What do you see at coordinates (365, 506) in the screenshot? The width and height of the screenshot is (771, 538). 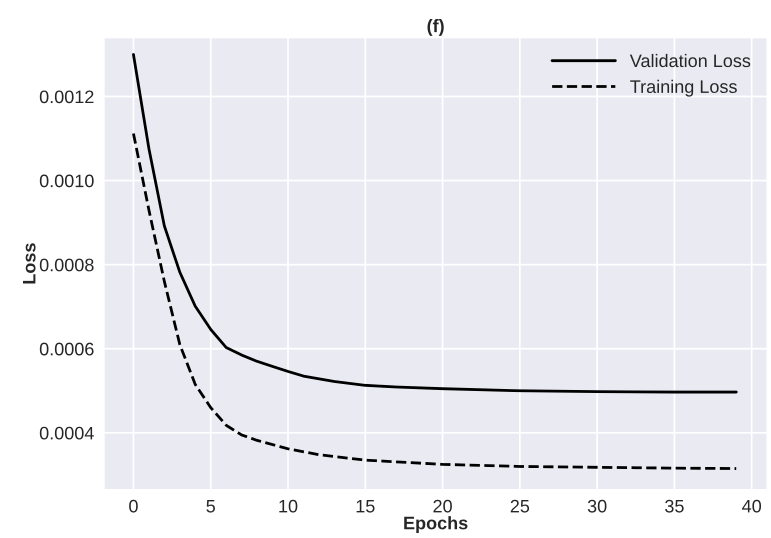 I see `x-tick-label: 15` at bounding box center [365, 506].